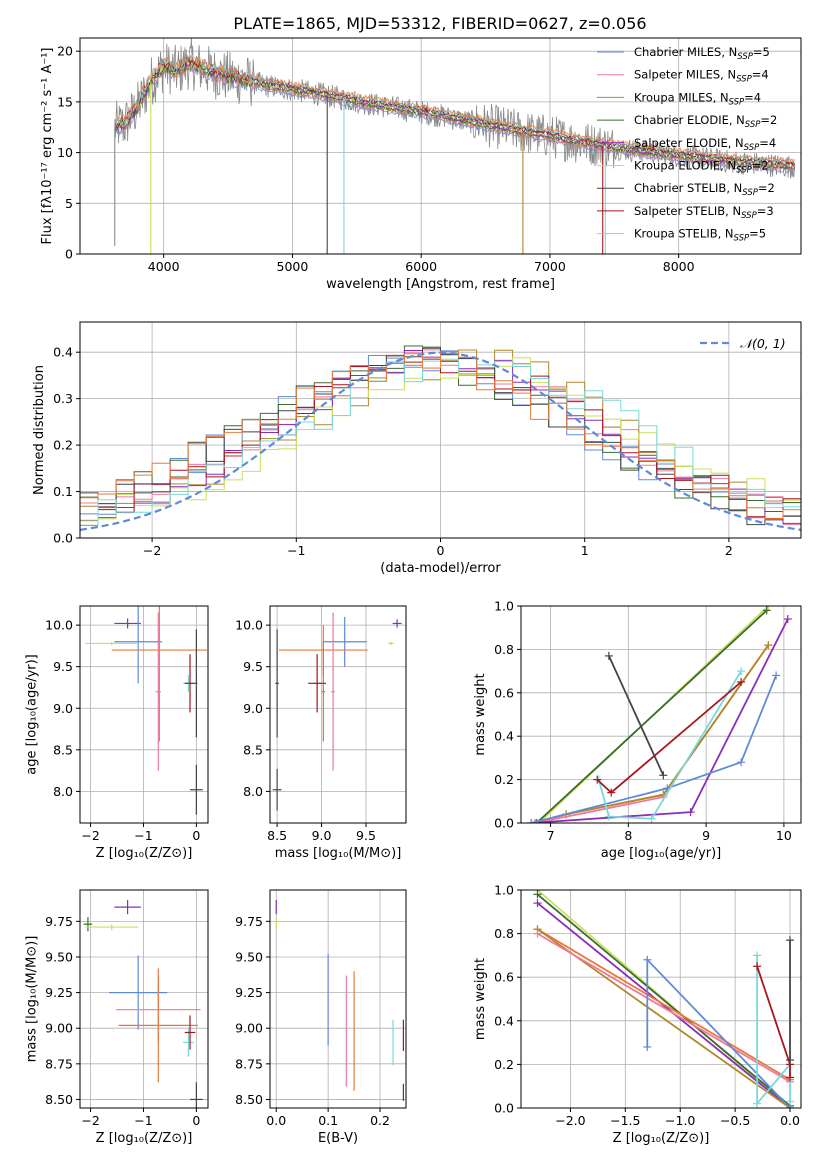 The image size is (819, 1170). I want to click on legend-value: =4, so click(760, 75).